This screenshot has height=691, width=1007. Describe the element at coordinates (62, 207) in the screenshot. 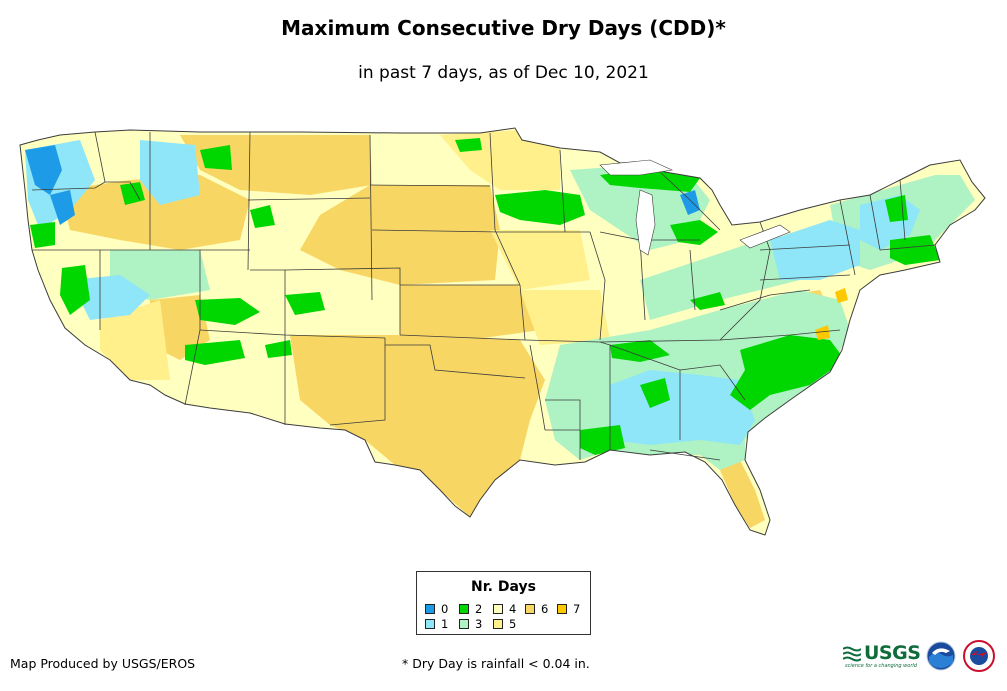

I see `region-0-cascades` at that location.